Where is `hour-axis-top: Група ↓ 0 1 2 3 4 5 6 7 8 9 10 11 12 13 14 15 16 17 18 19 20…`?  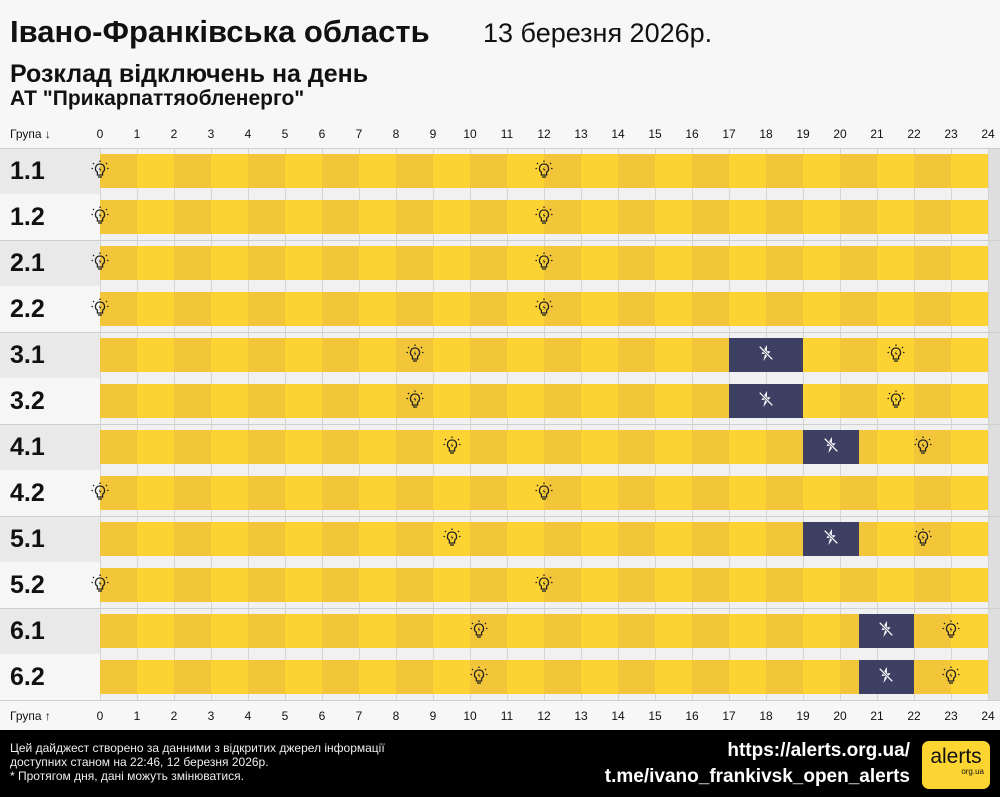 hour-axis-top: Група ↓ 0 1 2 3 4 5 6 7 8 9 10 11 12 13 14 15 16 17 18 19 20… is located at coordinates (500, 137).